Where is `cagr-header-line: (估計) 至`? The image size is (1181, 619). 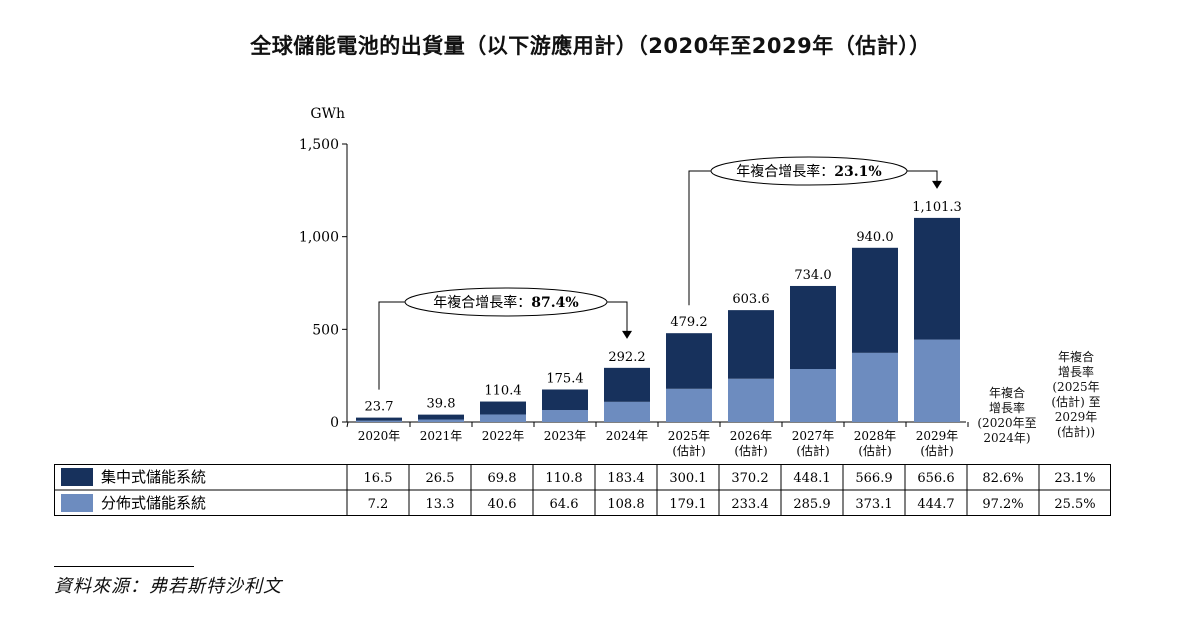 cagr-header-line: (估計) 至 is located at coordinates (1076, 402).